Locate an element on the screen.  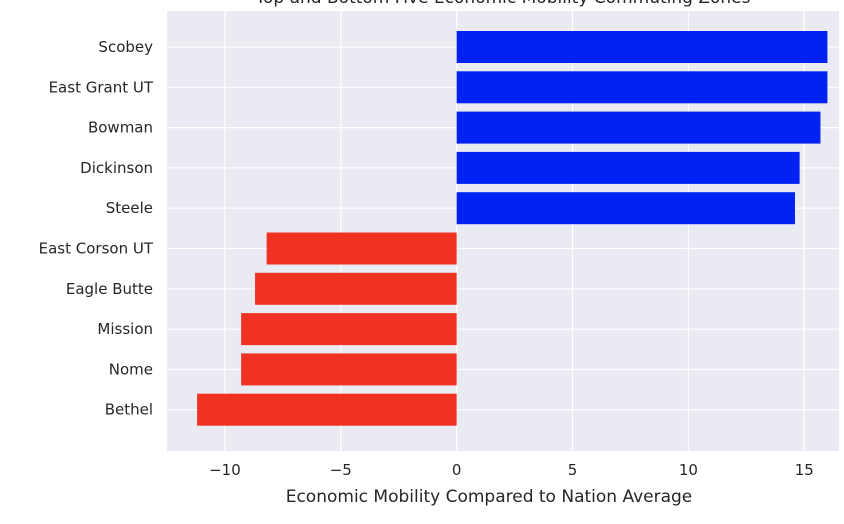
category-label: Bethel is located at coordinates (129, 410).